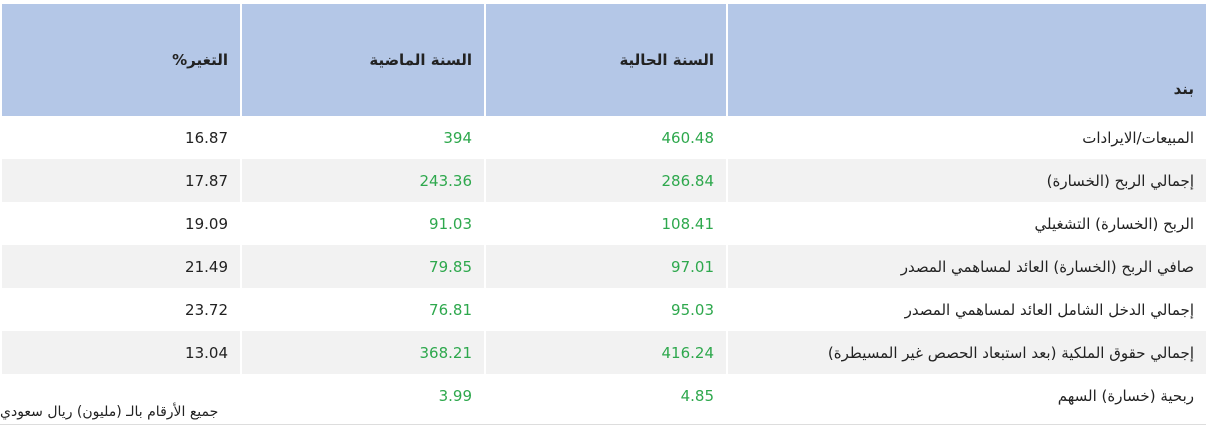 The height and width of the screenshot is (431, 1208). What do you see at coordinates (121, 309) in the screenshot?
I see `value-cell: 23.72` at bounding box center [121, 309].